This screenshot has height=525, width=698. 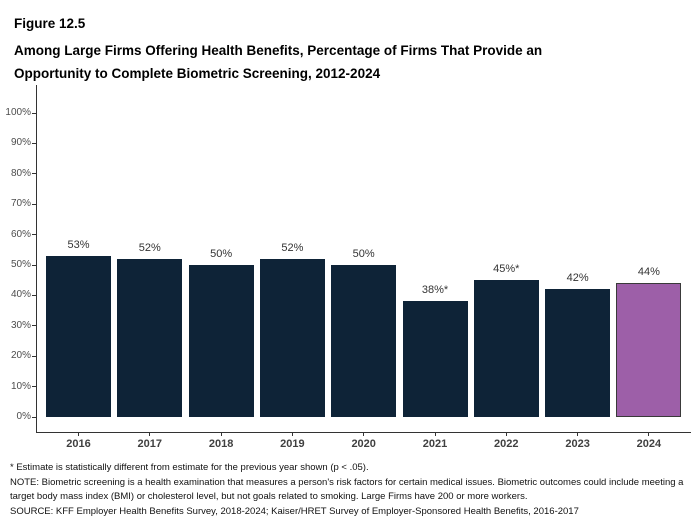 What do you see at coordinates (292, 434) in the screenshot?
I see `x-tick-2019` at bounding box center [292, 434].